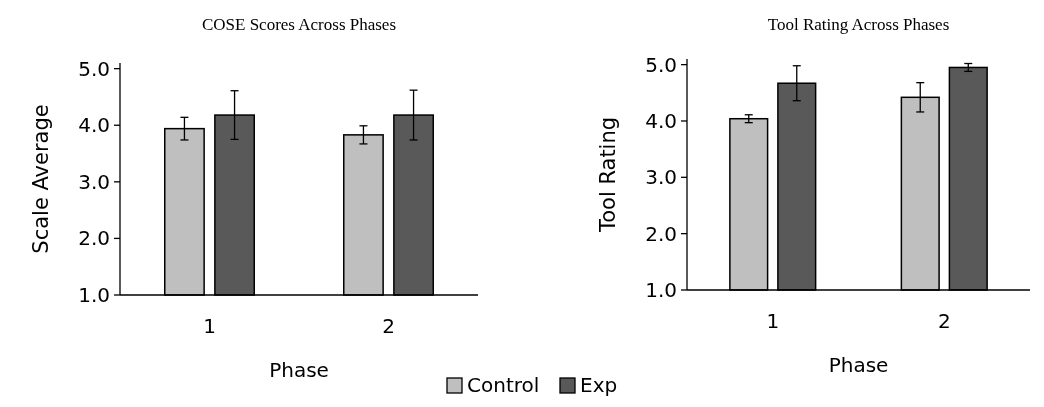 This screenshot has width=1044, height=407. Describe the element at coordinates (41, 179) in the screenshot. I see `y-axis-title: Scale Average` at that location.